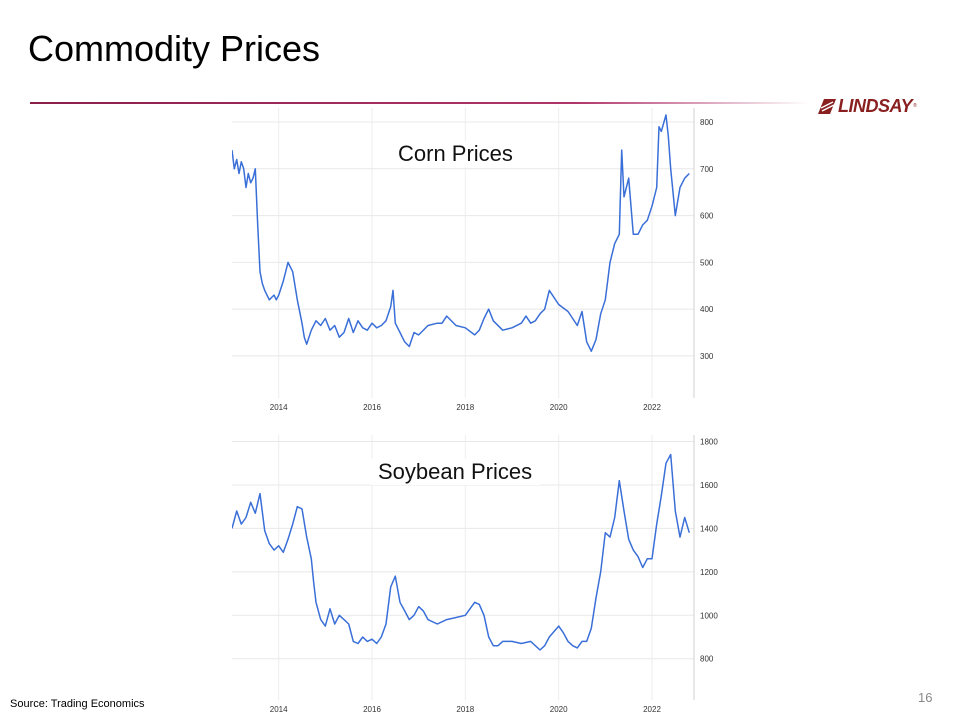 The image size is (960, 725). I want to click on soybean-price-line, so click(461, 552).